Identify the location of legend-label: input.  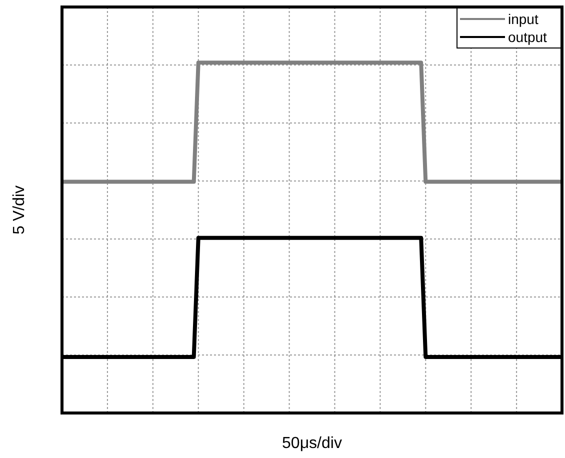
(523, 19).